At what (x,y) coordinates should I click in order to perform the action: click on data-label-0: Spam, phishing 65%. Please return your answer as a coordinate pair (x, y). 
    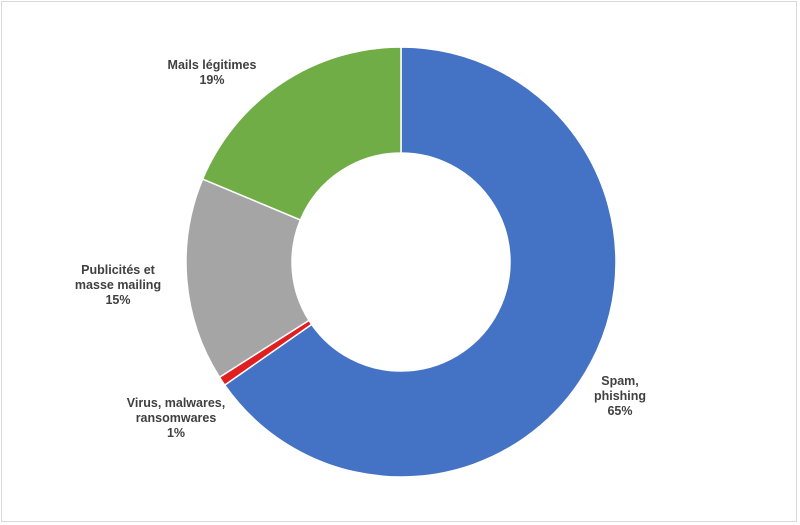
    Looking at the image, I should click on (620, 396).